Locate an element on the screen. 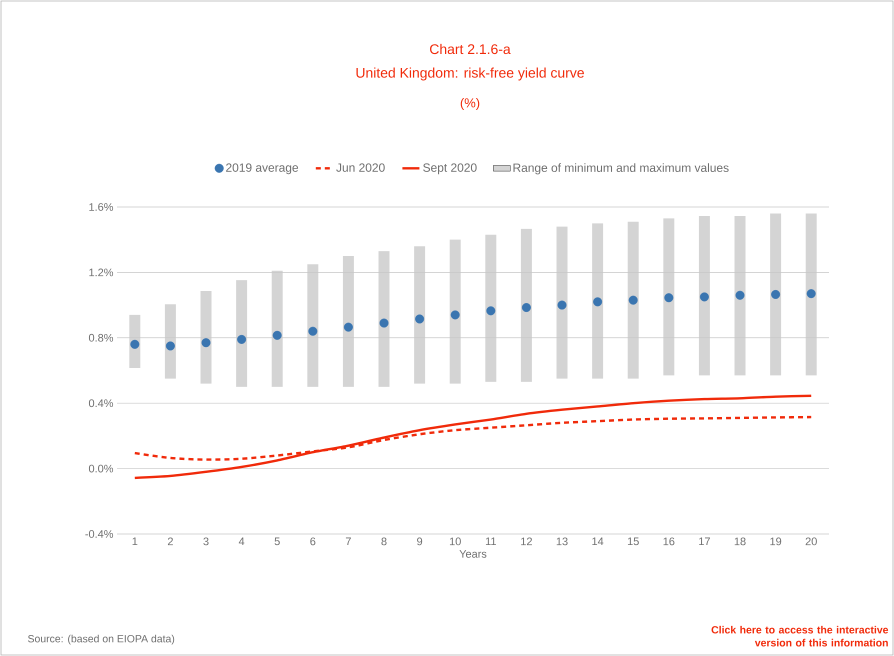 This screenshot has height=656, width=894. x-tick-label: 15 is located at coordinates (633, 542).